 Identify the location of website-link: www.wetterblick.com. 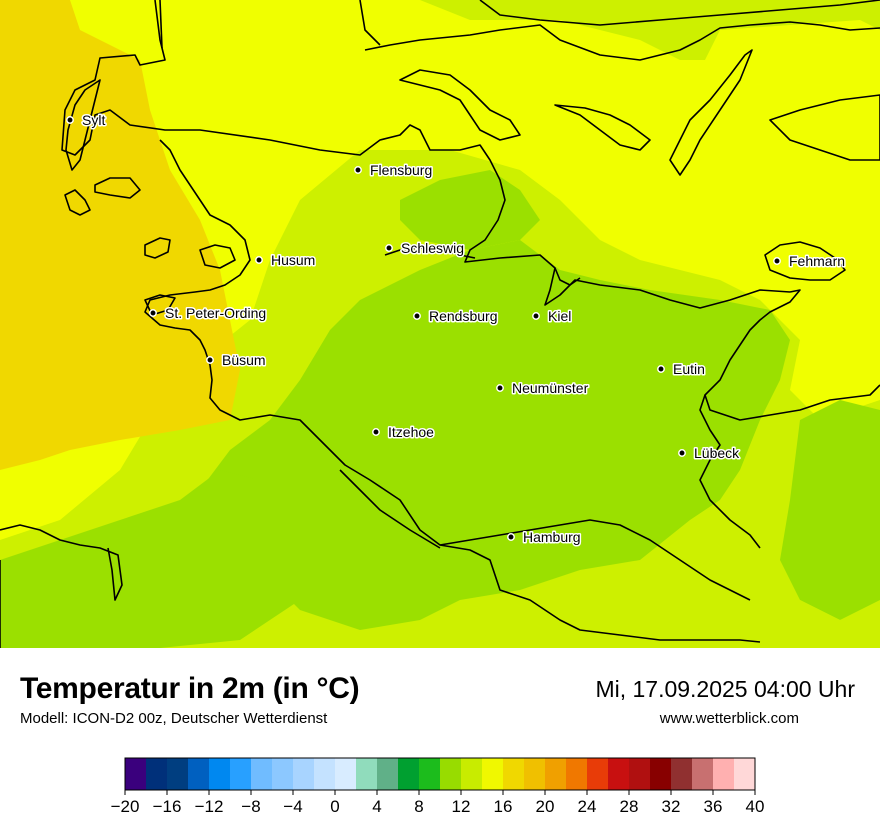
(729, 718).